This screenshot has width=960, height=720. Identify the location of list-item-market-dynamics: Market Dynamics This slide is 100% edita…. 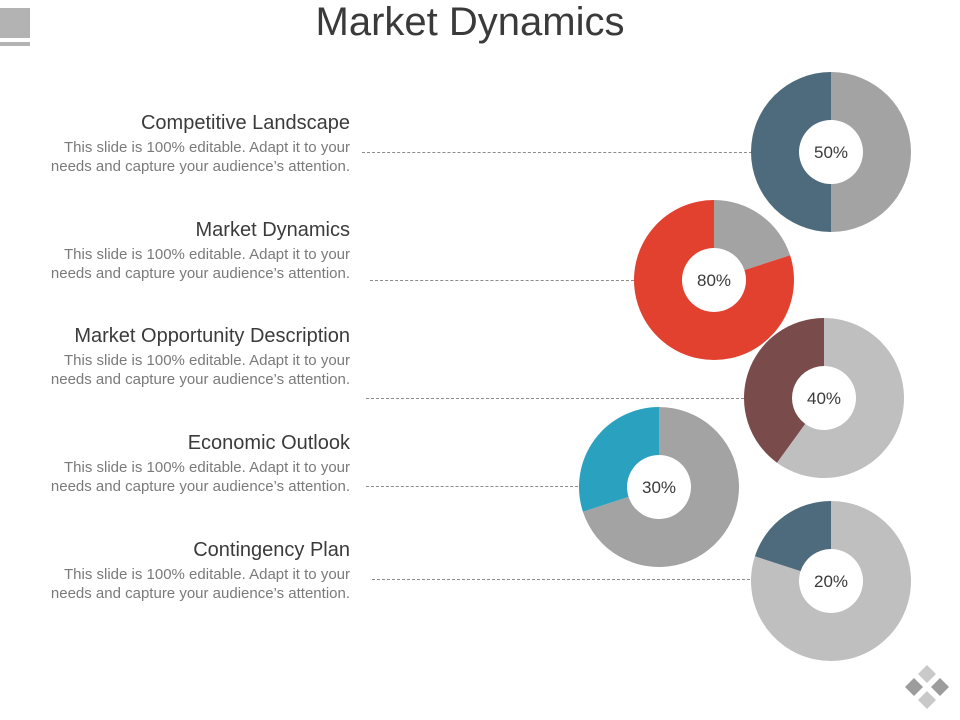
(185, 250).